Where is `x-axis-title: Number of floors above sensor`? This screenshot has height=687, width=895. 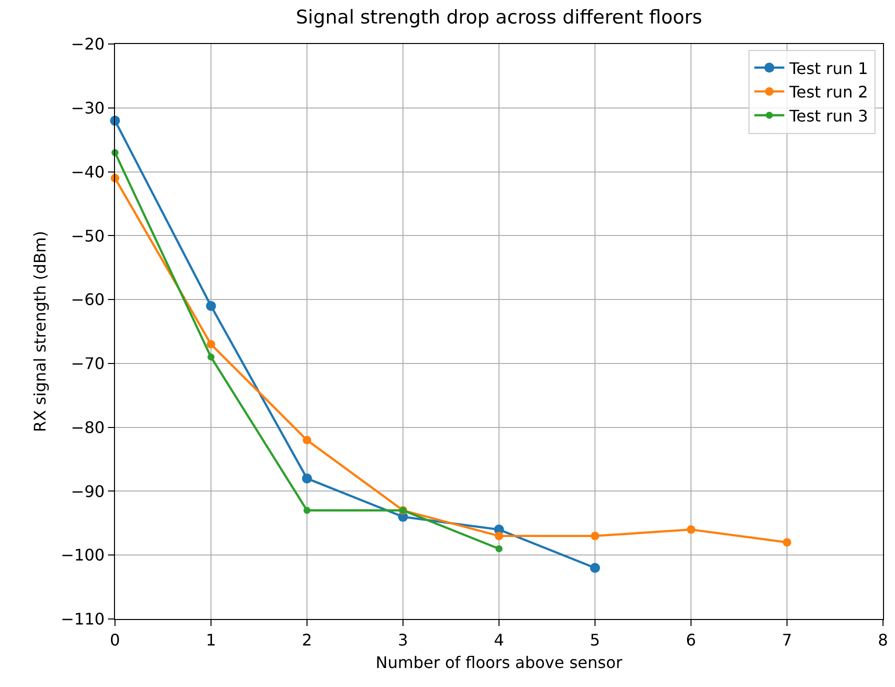
x-axis-title: Number of floors above sensor is located at coordinates (499, 662).